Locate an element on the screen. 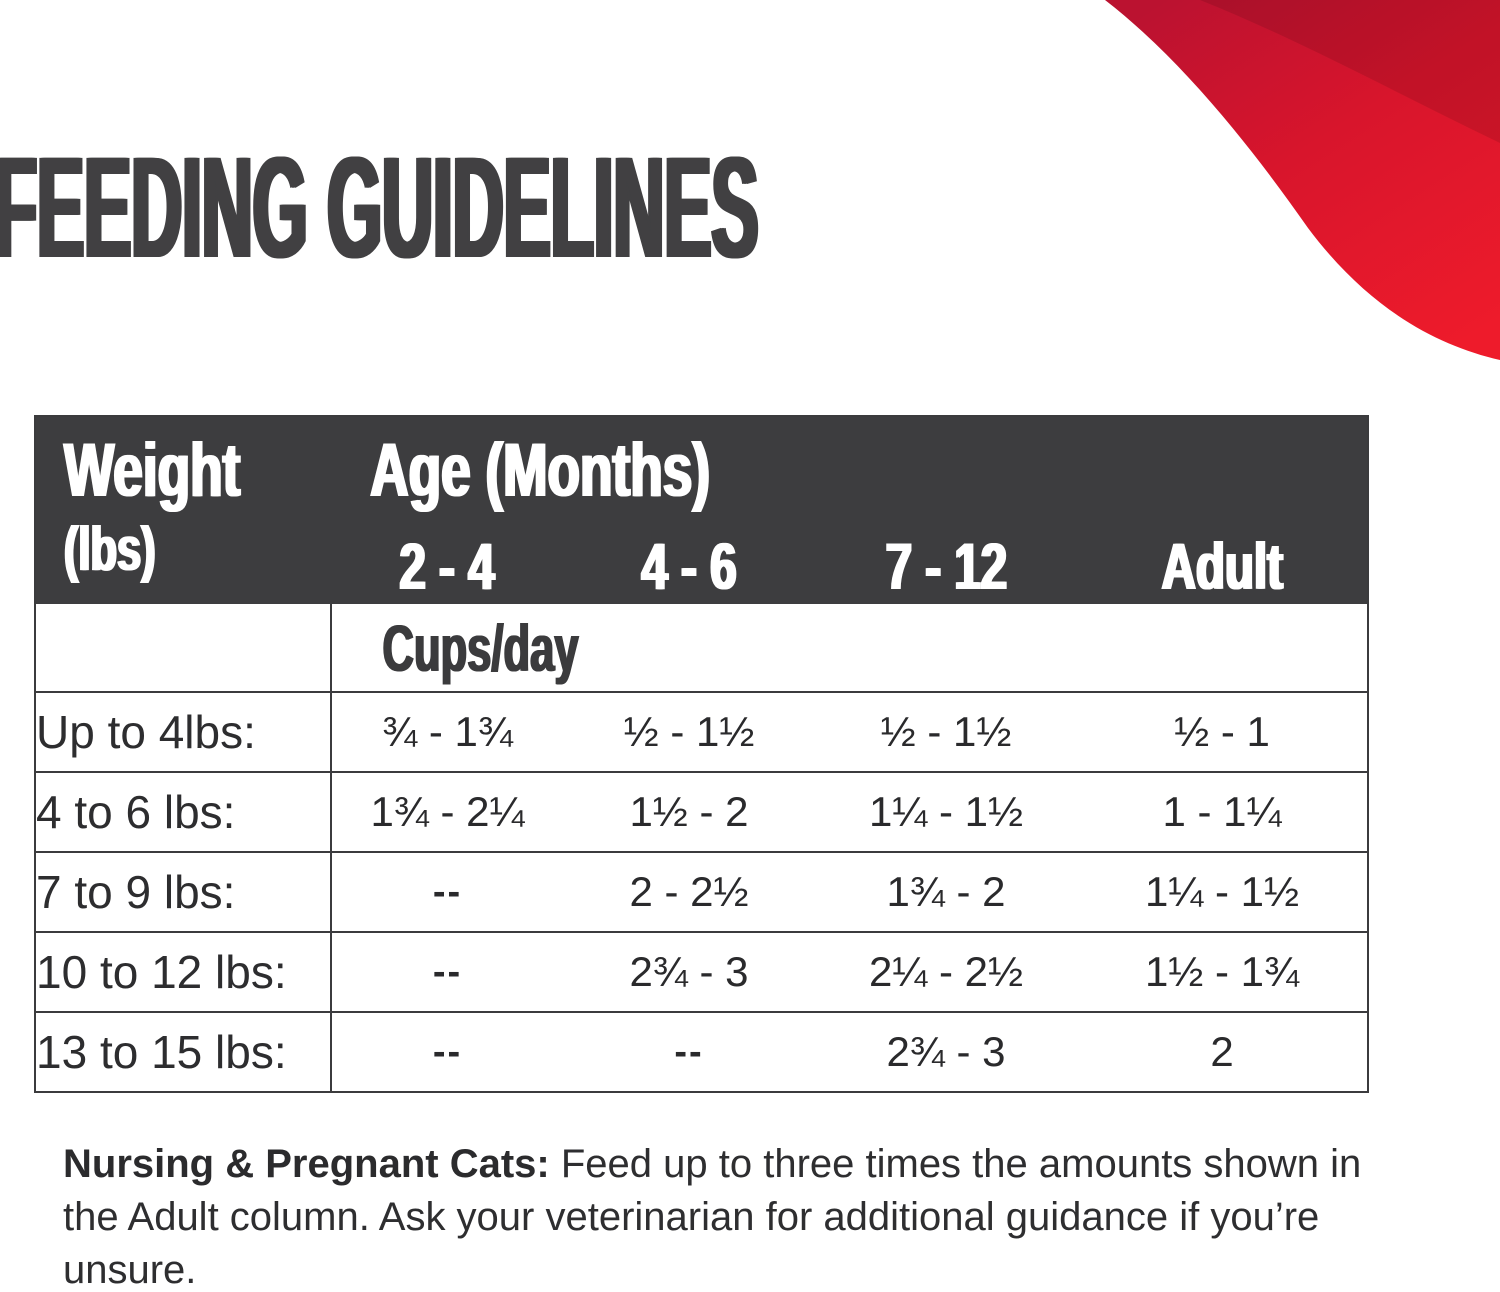 The height and width of the screenshot is (1292, 1500). age-col-7-12-label: 7 - 12 is located at coordinates (946, 566).